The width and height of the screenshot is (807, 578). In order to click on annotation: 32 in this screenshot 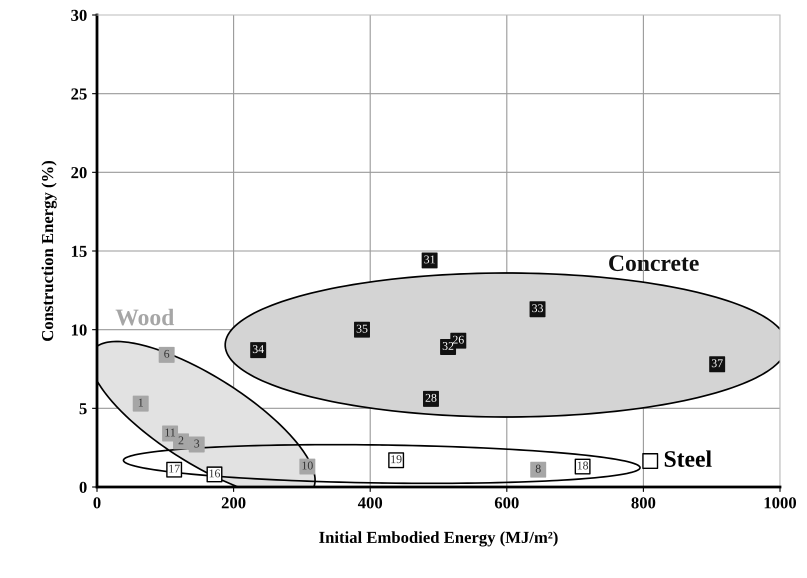, I will do `click(448, 346)`.